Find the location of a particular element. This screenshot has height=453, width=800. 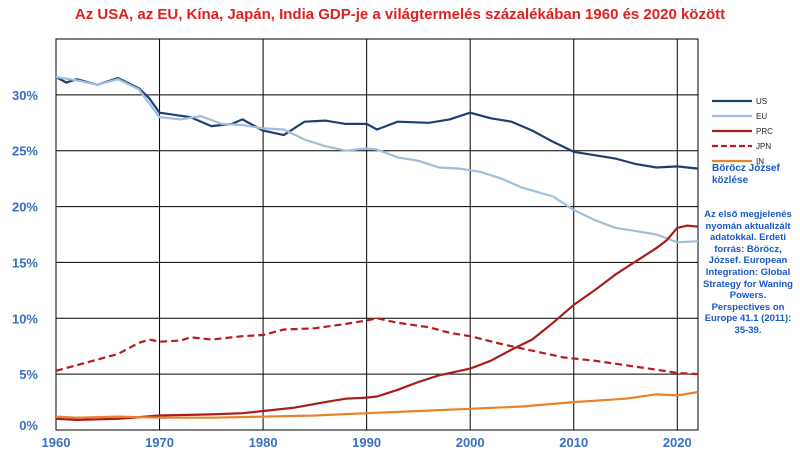

x-tick-label: 1980 is located at coordinates (263, 442).